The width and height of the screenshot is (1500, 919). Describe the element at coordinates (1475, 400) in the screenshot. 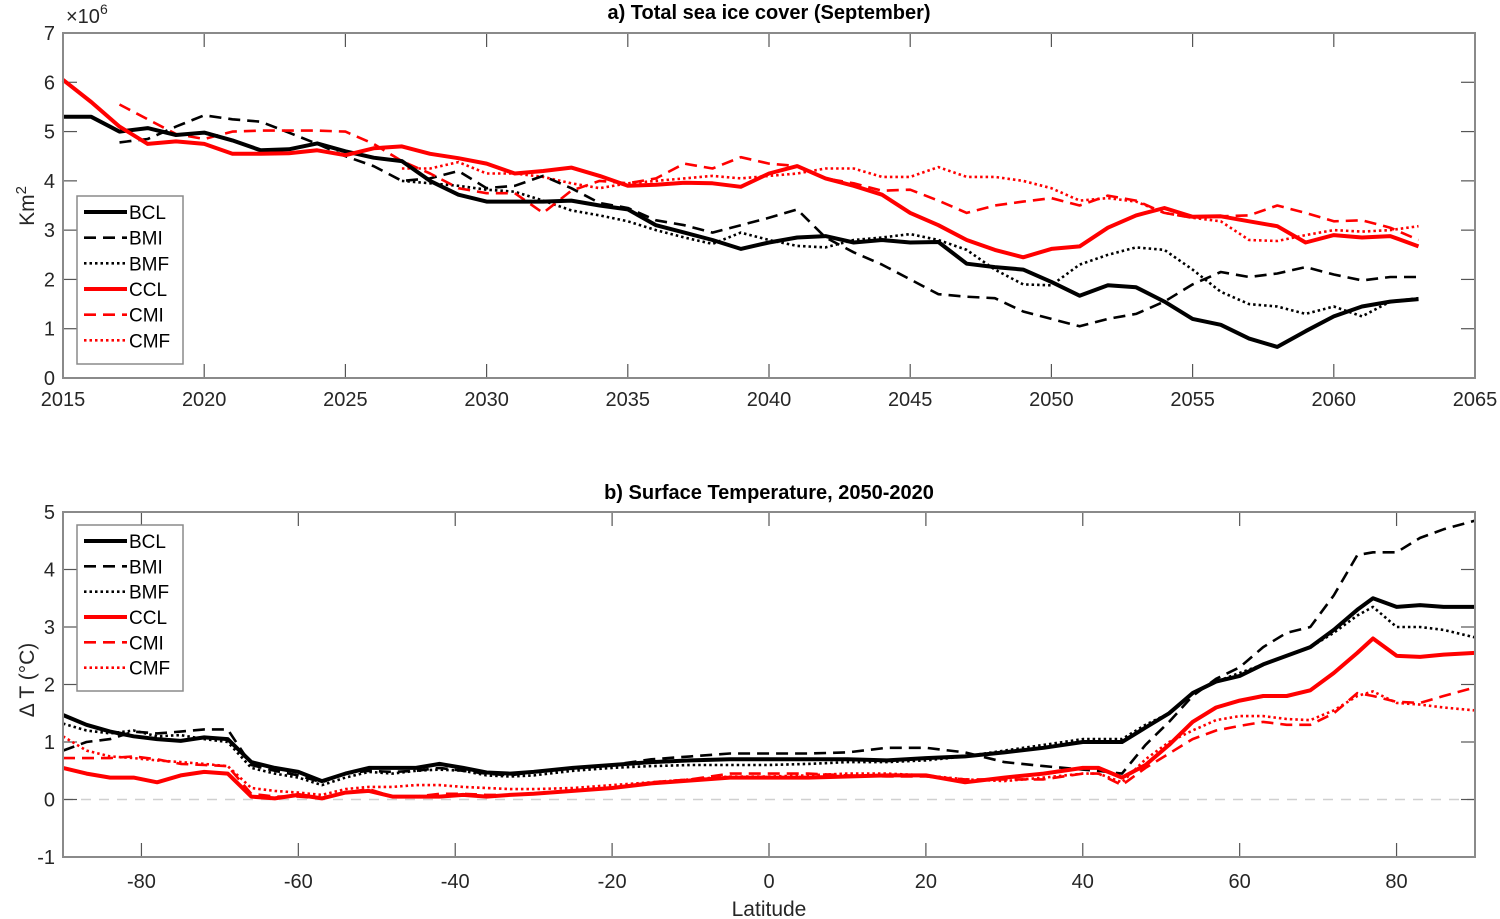

I see `x-tick-label: 2065` at that location.